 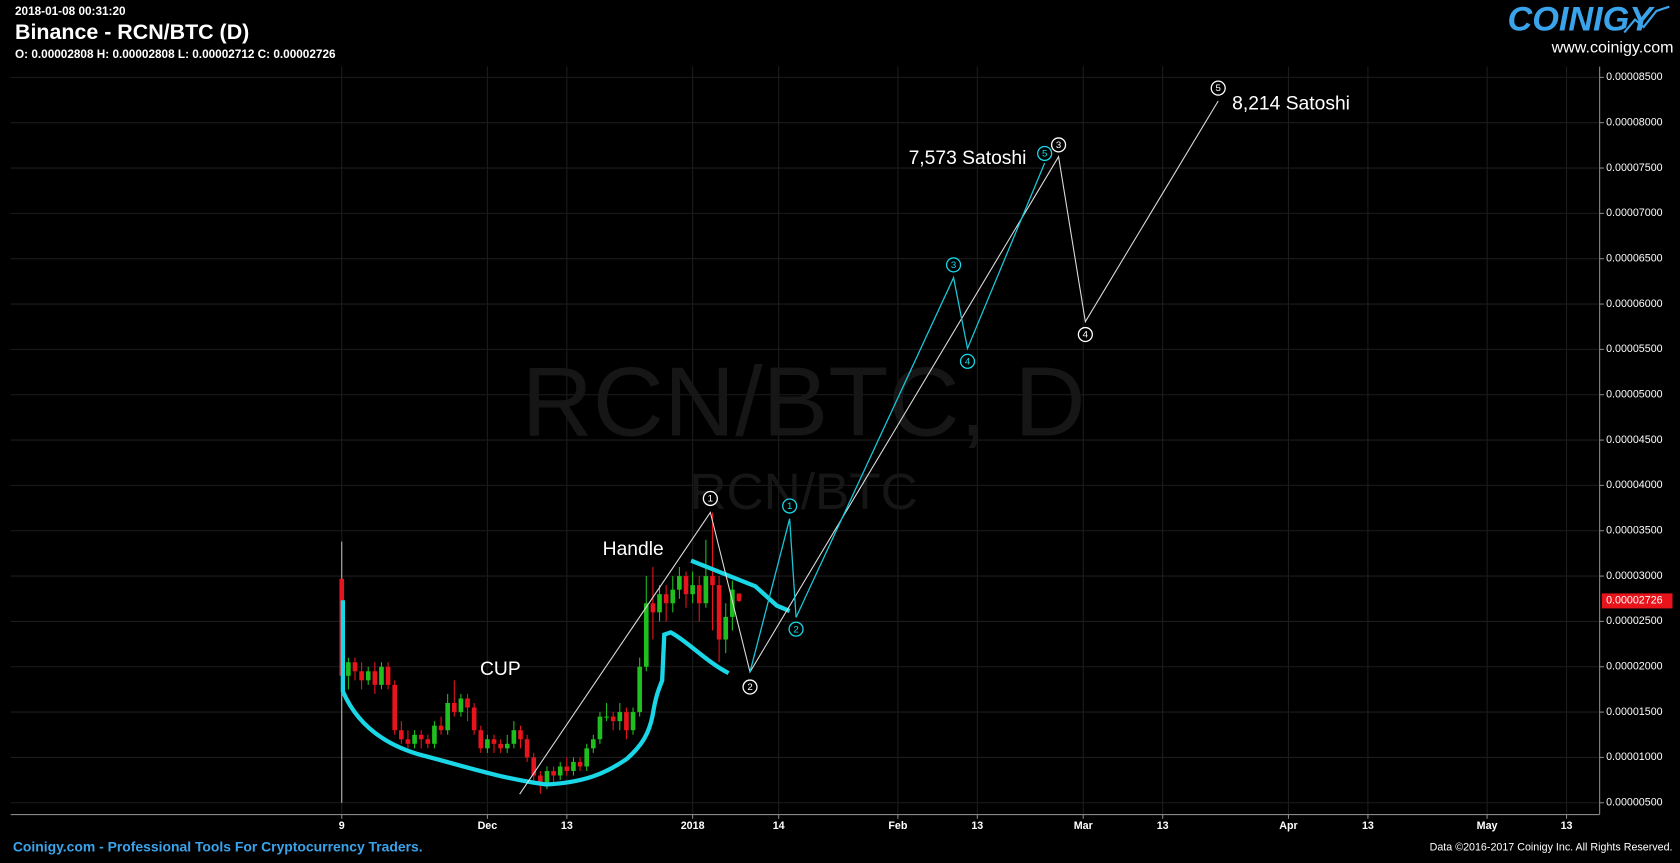 I want to click on y-tick-label: 0.00008000, so click(x=1634, y=123).